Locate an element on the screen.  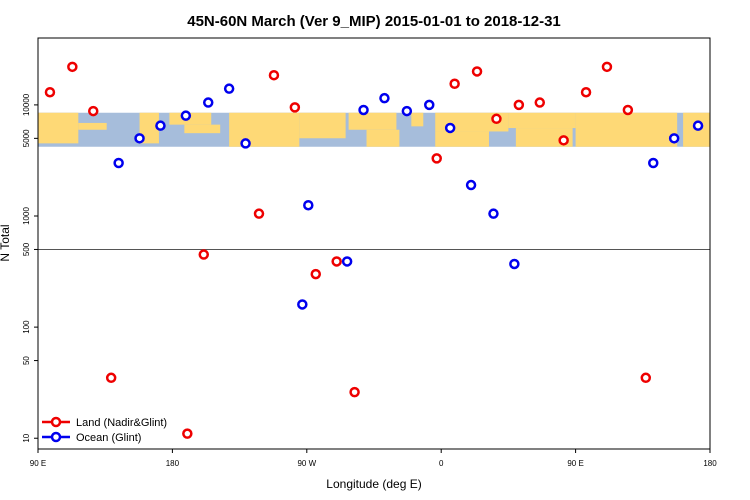
world-map-band is located at coordinates (374, 129).